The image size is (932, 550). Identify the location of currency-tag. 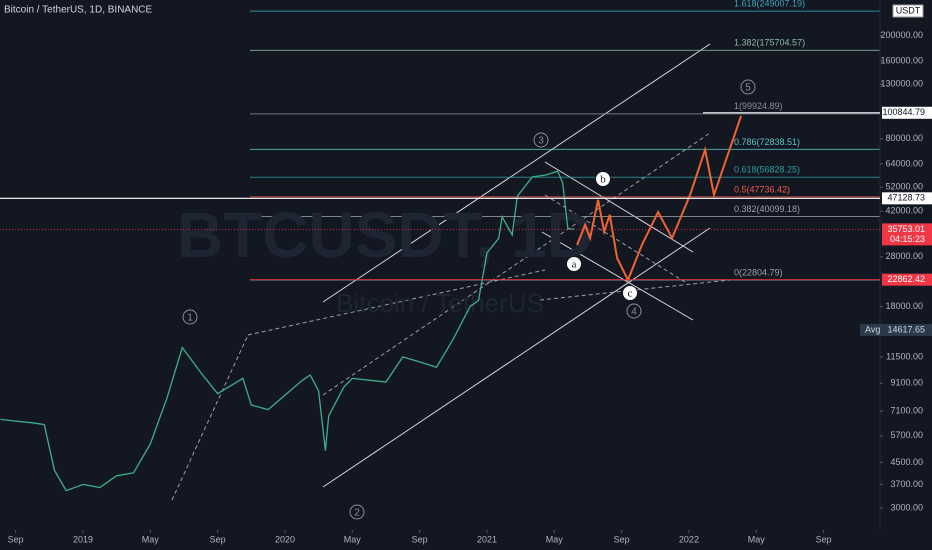
(908, 11).